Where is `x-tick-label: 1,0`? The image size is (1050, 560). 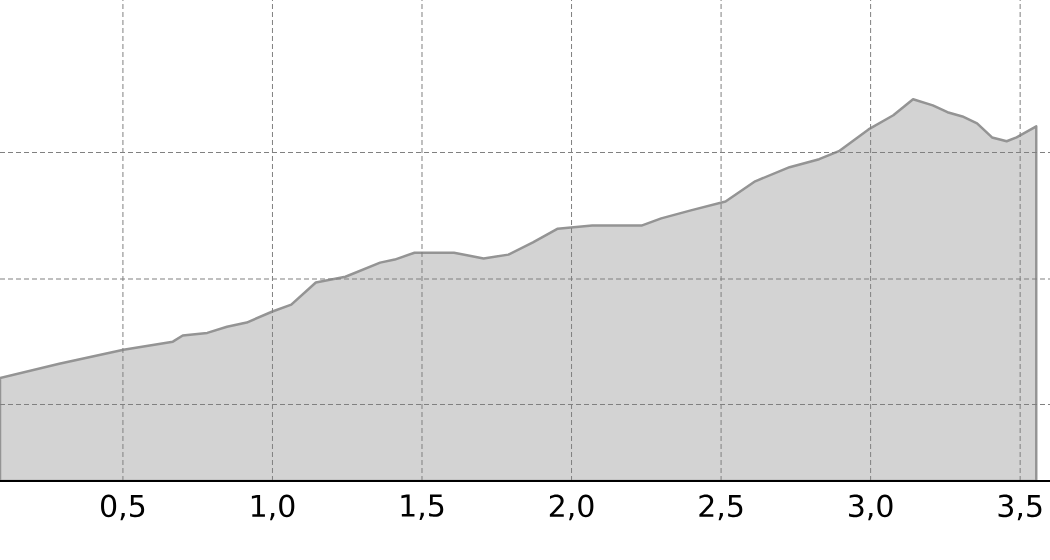 x-tick-label: 1,0 is located at coordinates (273, 507).